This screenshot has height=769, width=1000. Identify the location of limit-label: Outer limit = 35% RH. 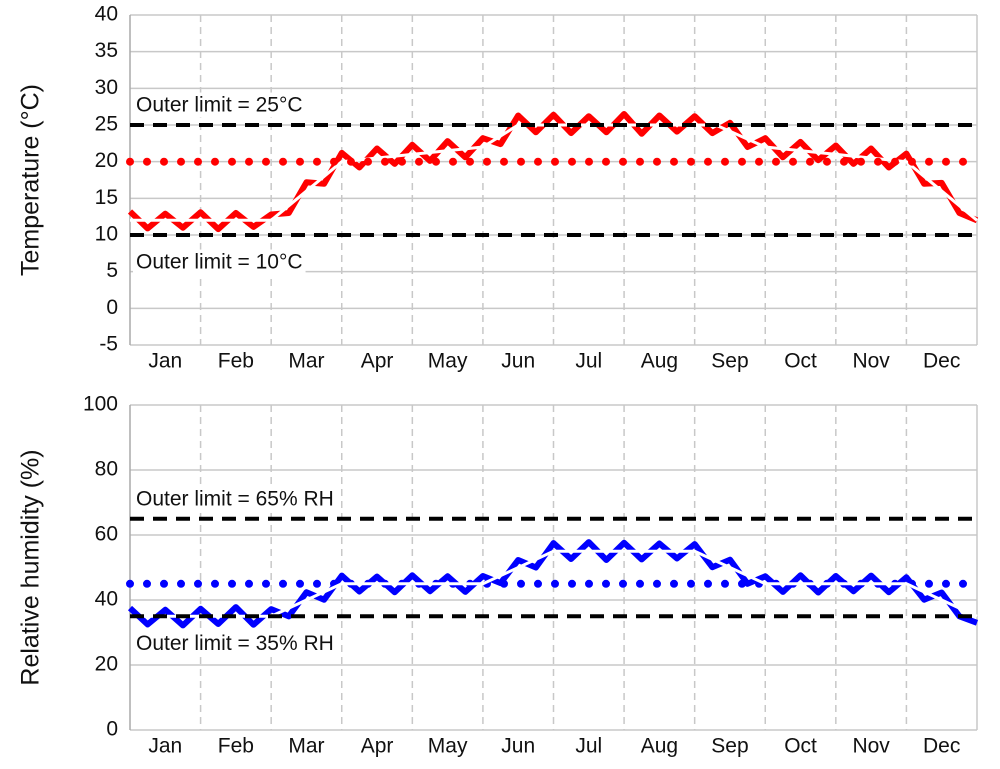
(235, 643).